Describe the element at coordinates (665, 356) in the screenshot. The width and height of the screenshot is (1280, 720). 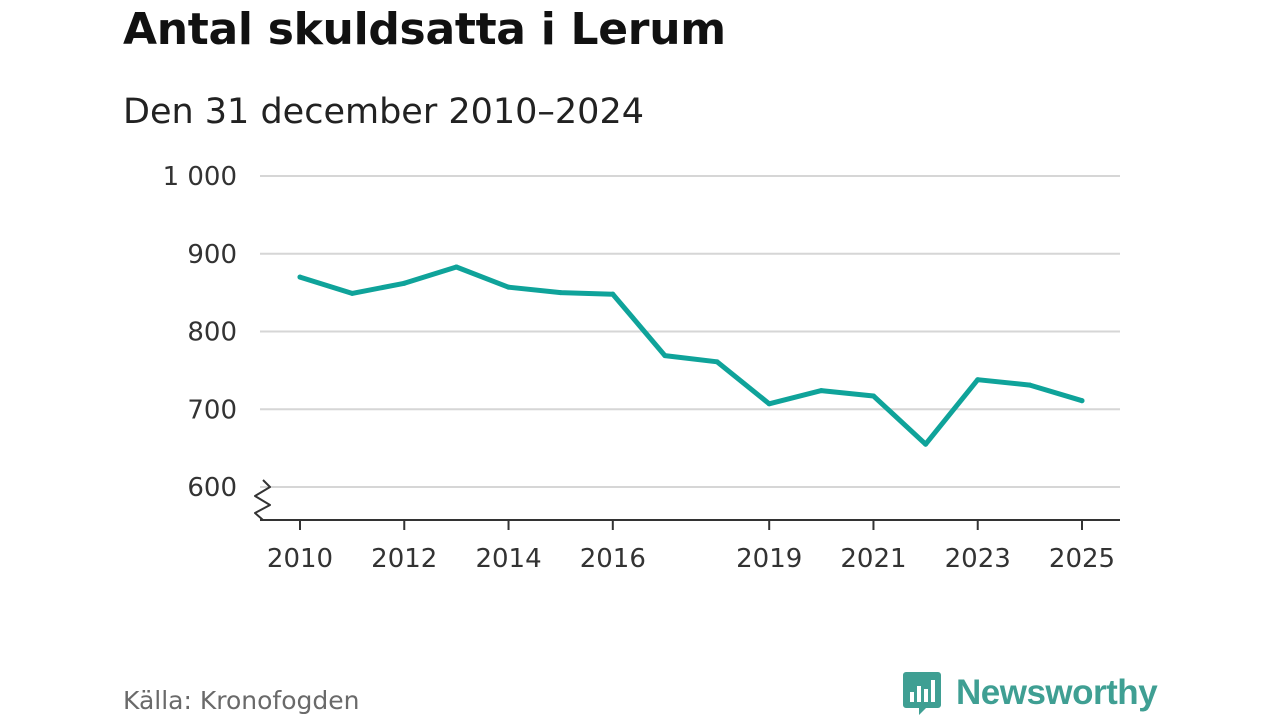
I see `data-point-2017` at that location.